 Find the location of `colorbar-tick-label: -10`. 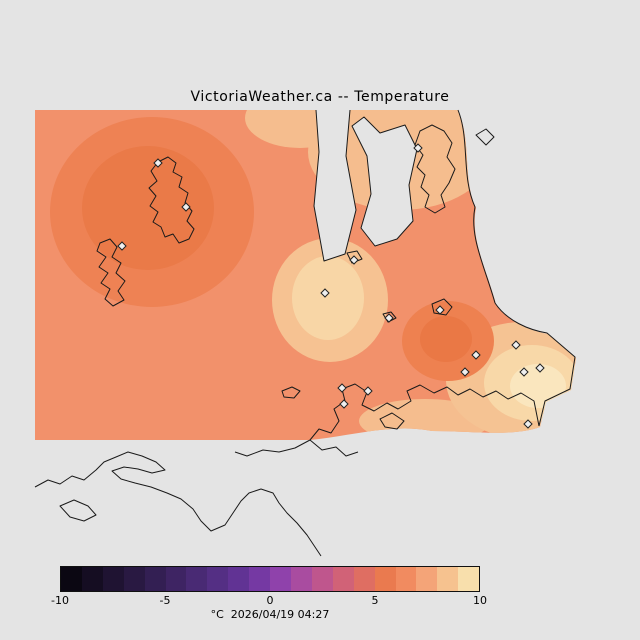

colorbar-tick-label: -10 is located at coordinates (60, 600).